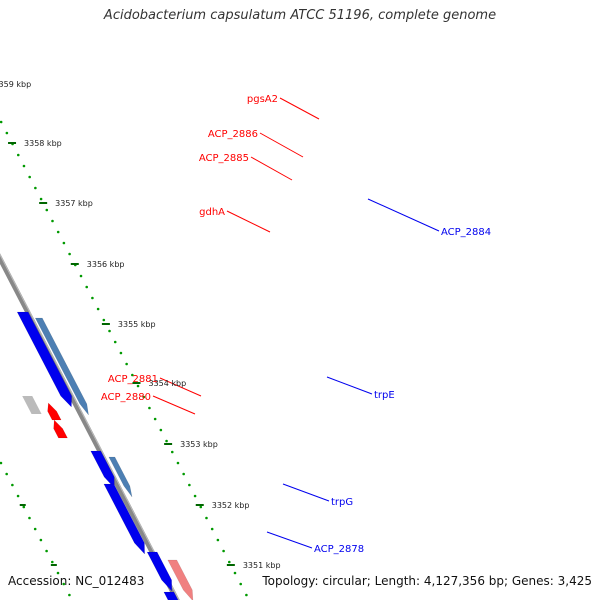  Describe the element at coordinates (137, 324) in the screenshot. I see `ruler-tick-label: 3355 kbp` at that location.